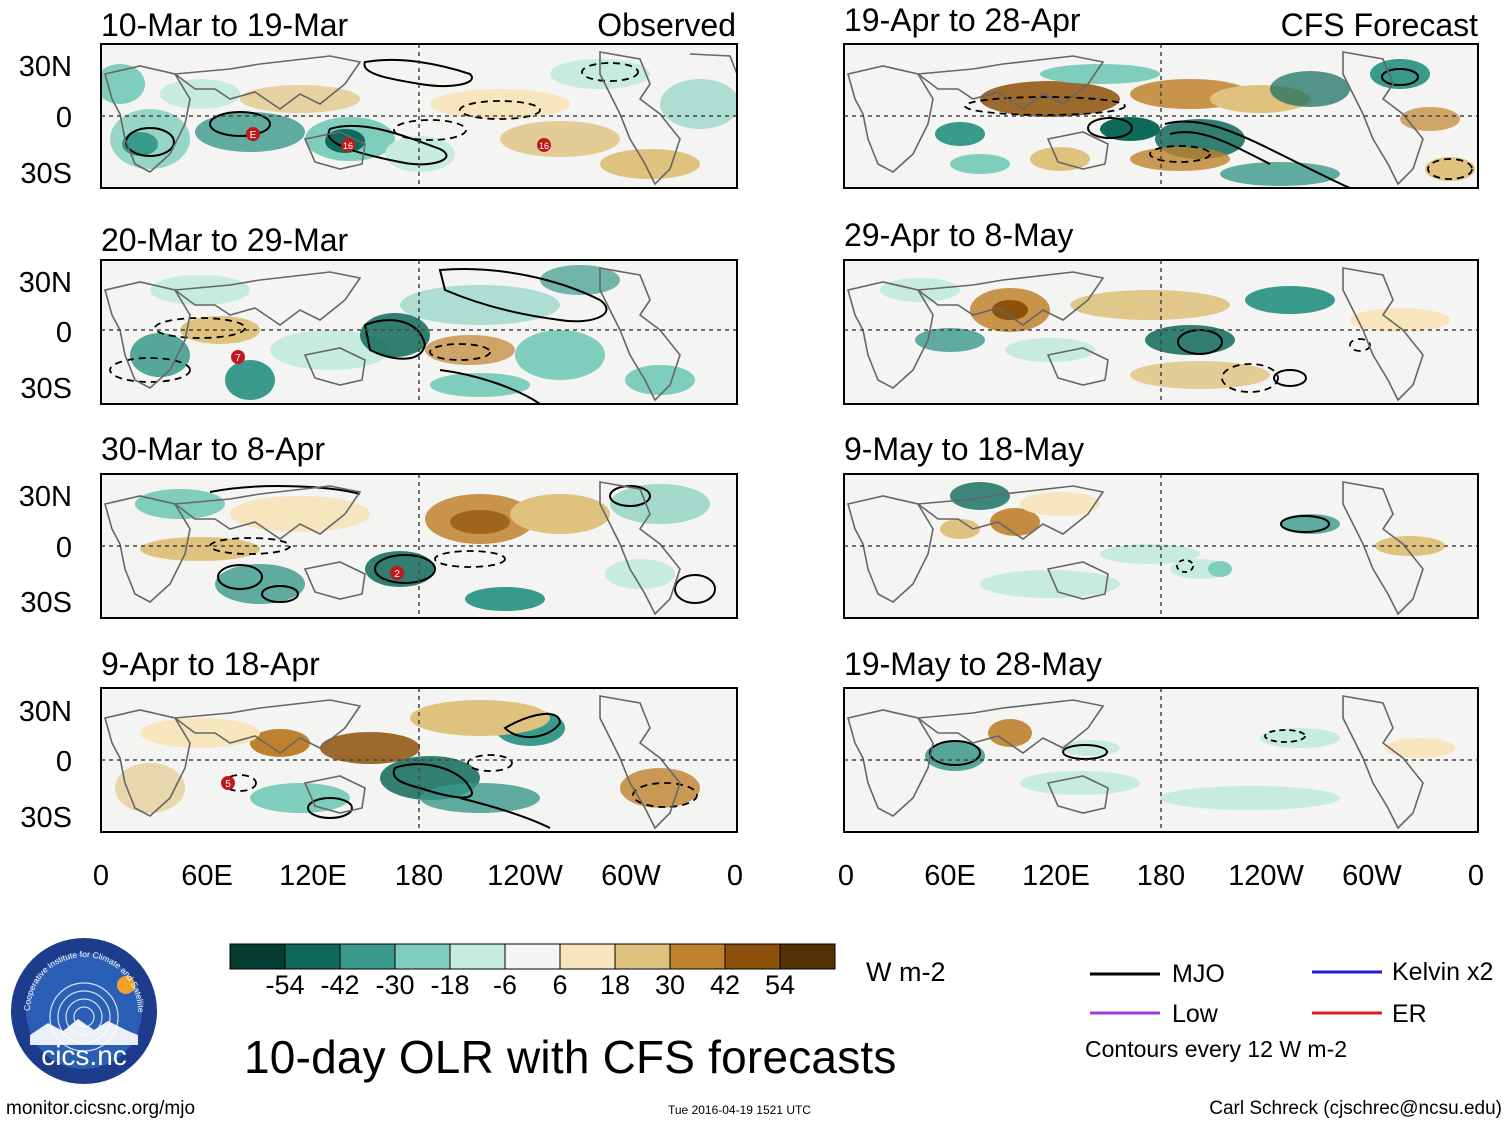 The height and width of the screenshot is (1127, 1510). Describe the element at coordinates (615, 985) in the screenshot. I see `colorbar-label: 18` at that location.